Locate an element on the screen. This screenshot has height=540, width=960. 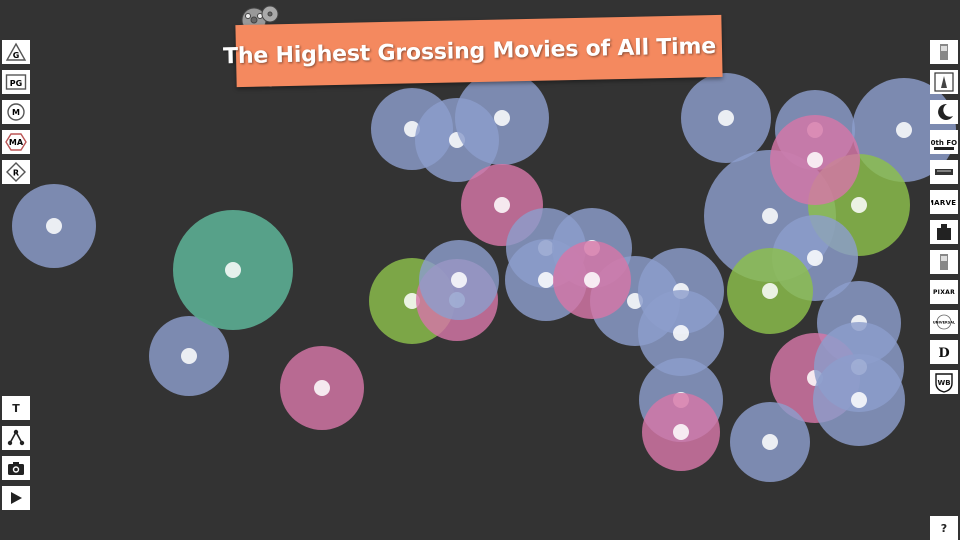
text-toggle-button: T is located at coordinates (16, 408).